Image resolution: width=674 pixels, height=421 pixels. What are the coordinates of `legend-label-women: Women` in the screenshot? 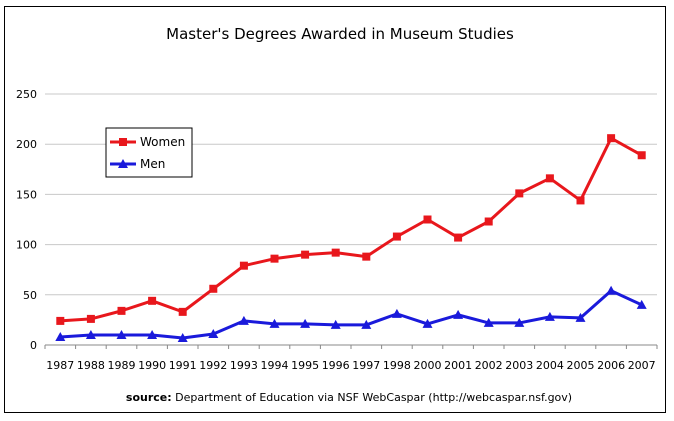 It's located at (162, 142).